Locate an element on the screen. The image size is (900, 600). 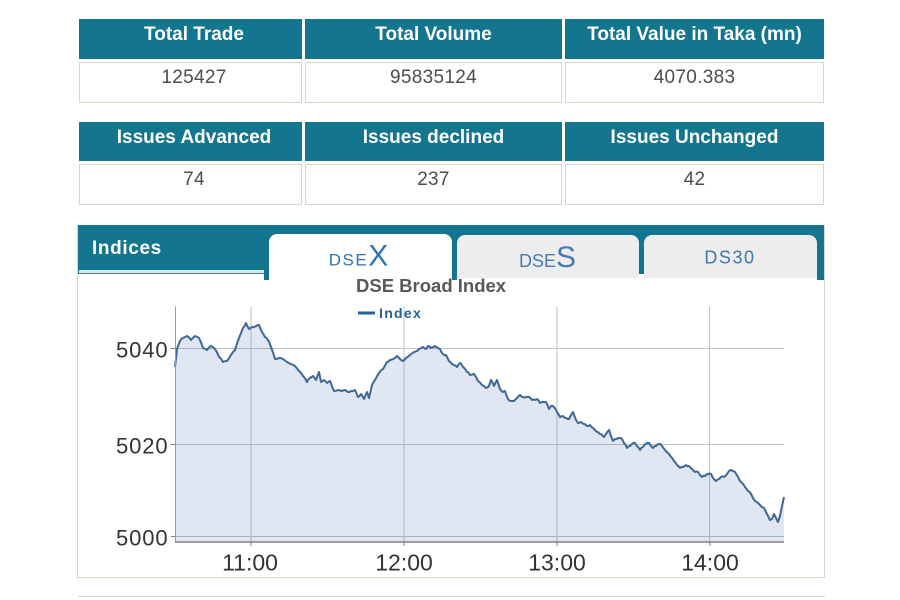
svg-text: DSEX is located at coordinates (358, 256).